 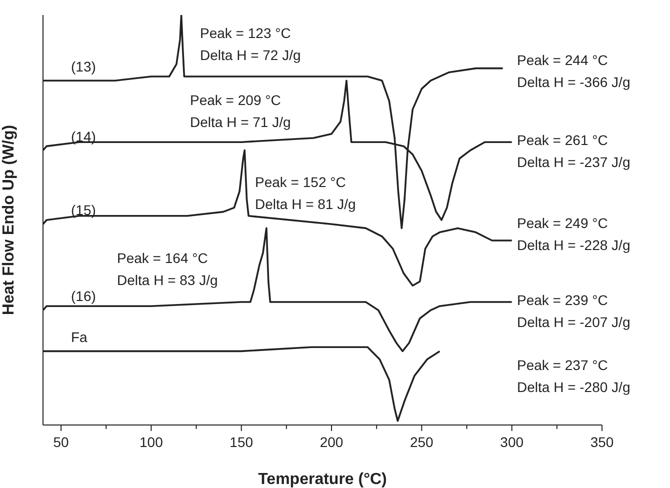 I want to click on series-label: (14), so click(x=83, y=136).